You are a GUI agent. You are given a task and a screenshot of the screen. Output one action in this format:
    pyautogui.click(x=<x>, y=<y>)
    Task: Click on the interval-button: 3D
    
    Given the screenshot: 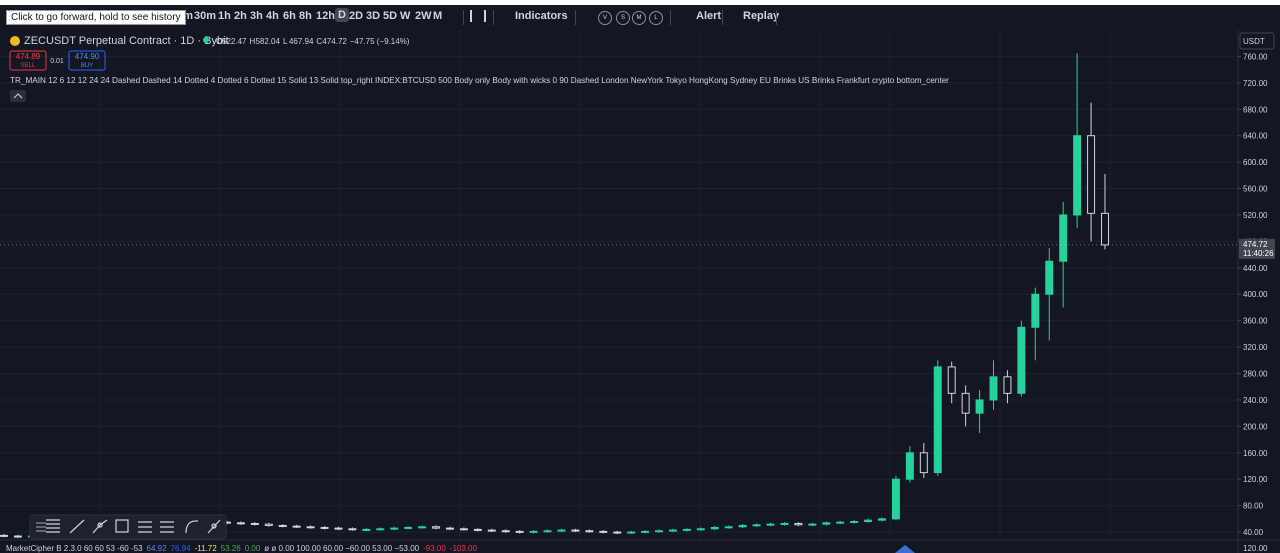 What is the action you would take?
    pyautogui.click(x=373, y=16)
    